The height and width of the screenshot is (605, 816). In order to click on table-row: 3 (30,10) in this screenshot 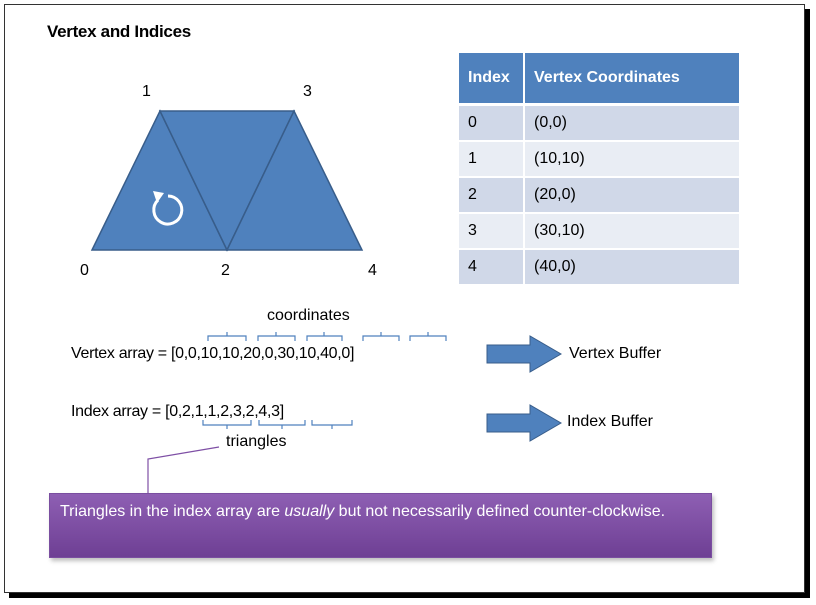, I will do `click(599, 232)`.